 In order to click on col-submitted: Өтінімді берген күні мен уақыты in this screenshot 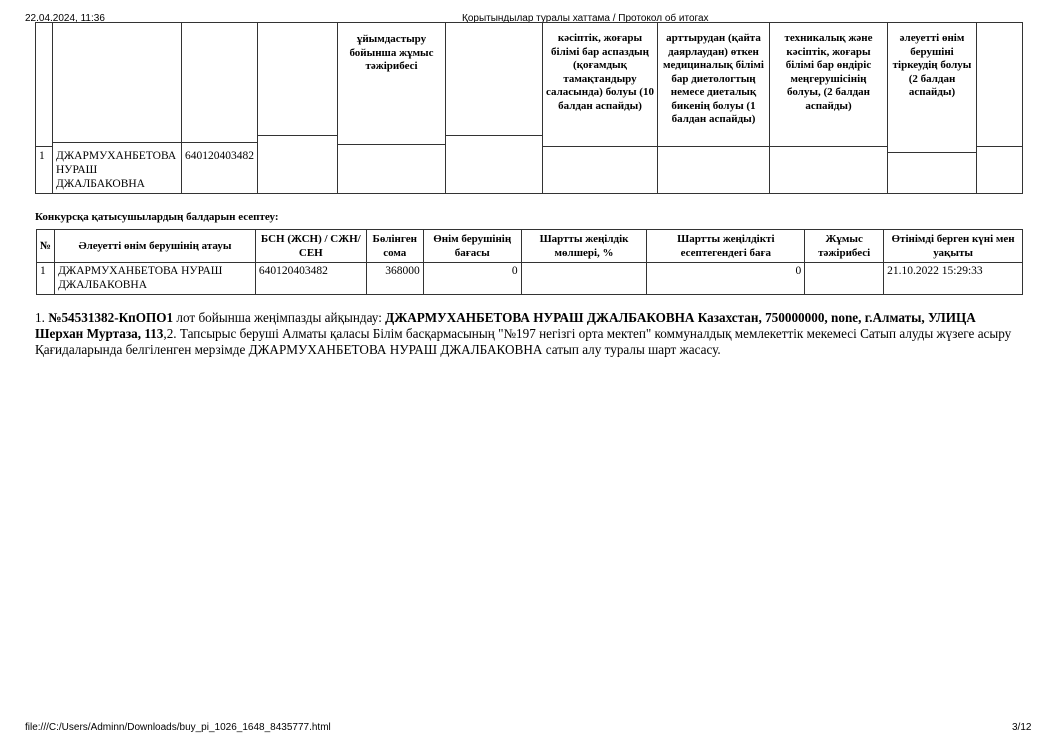, I will do `click(953, 246)`.